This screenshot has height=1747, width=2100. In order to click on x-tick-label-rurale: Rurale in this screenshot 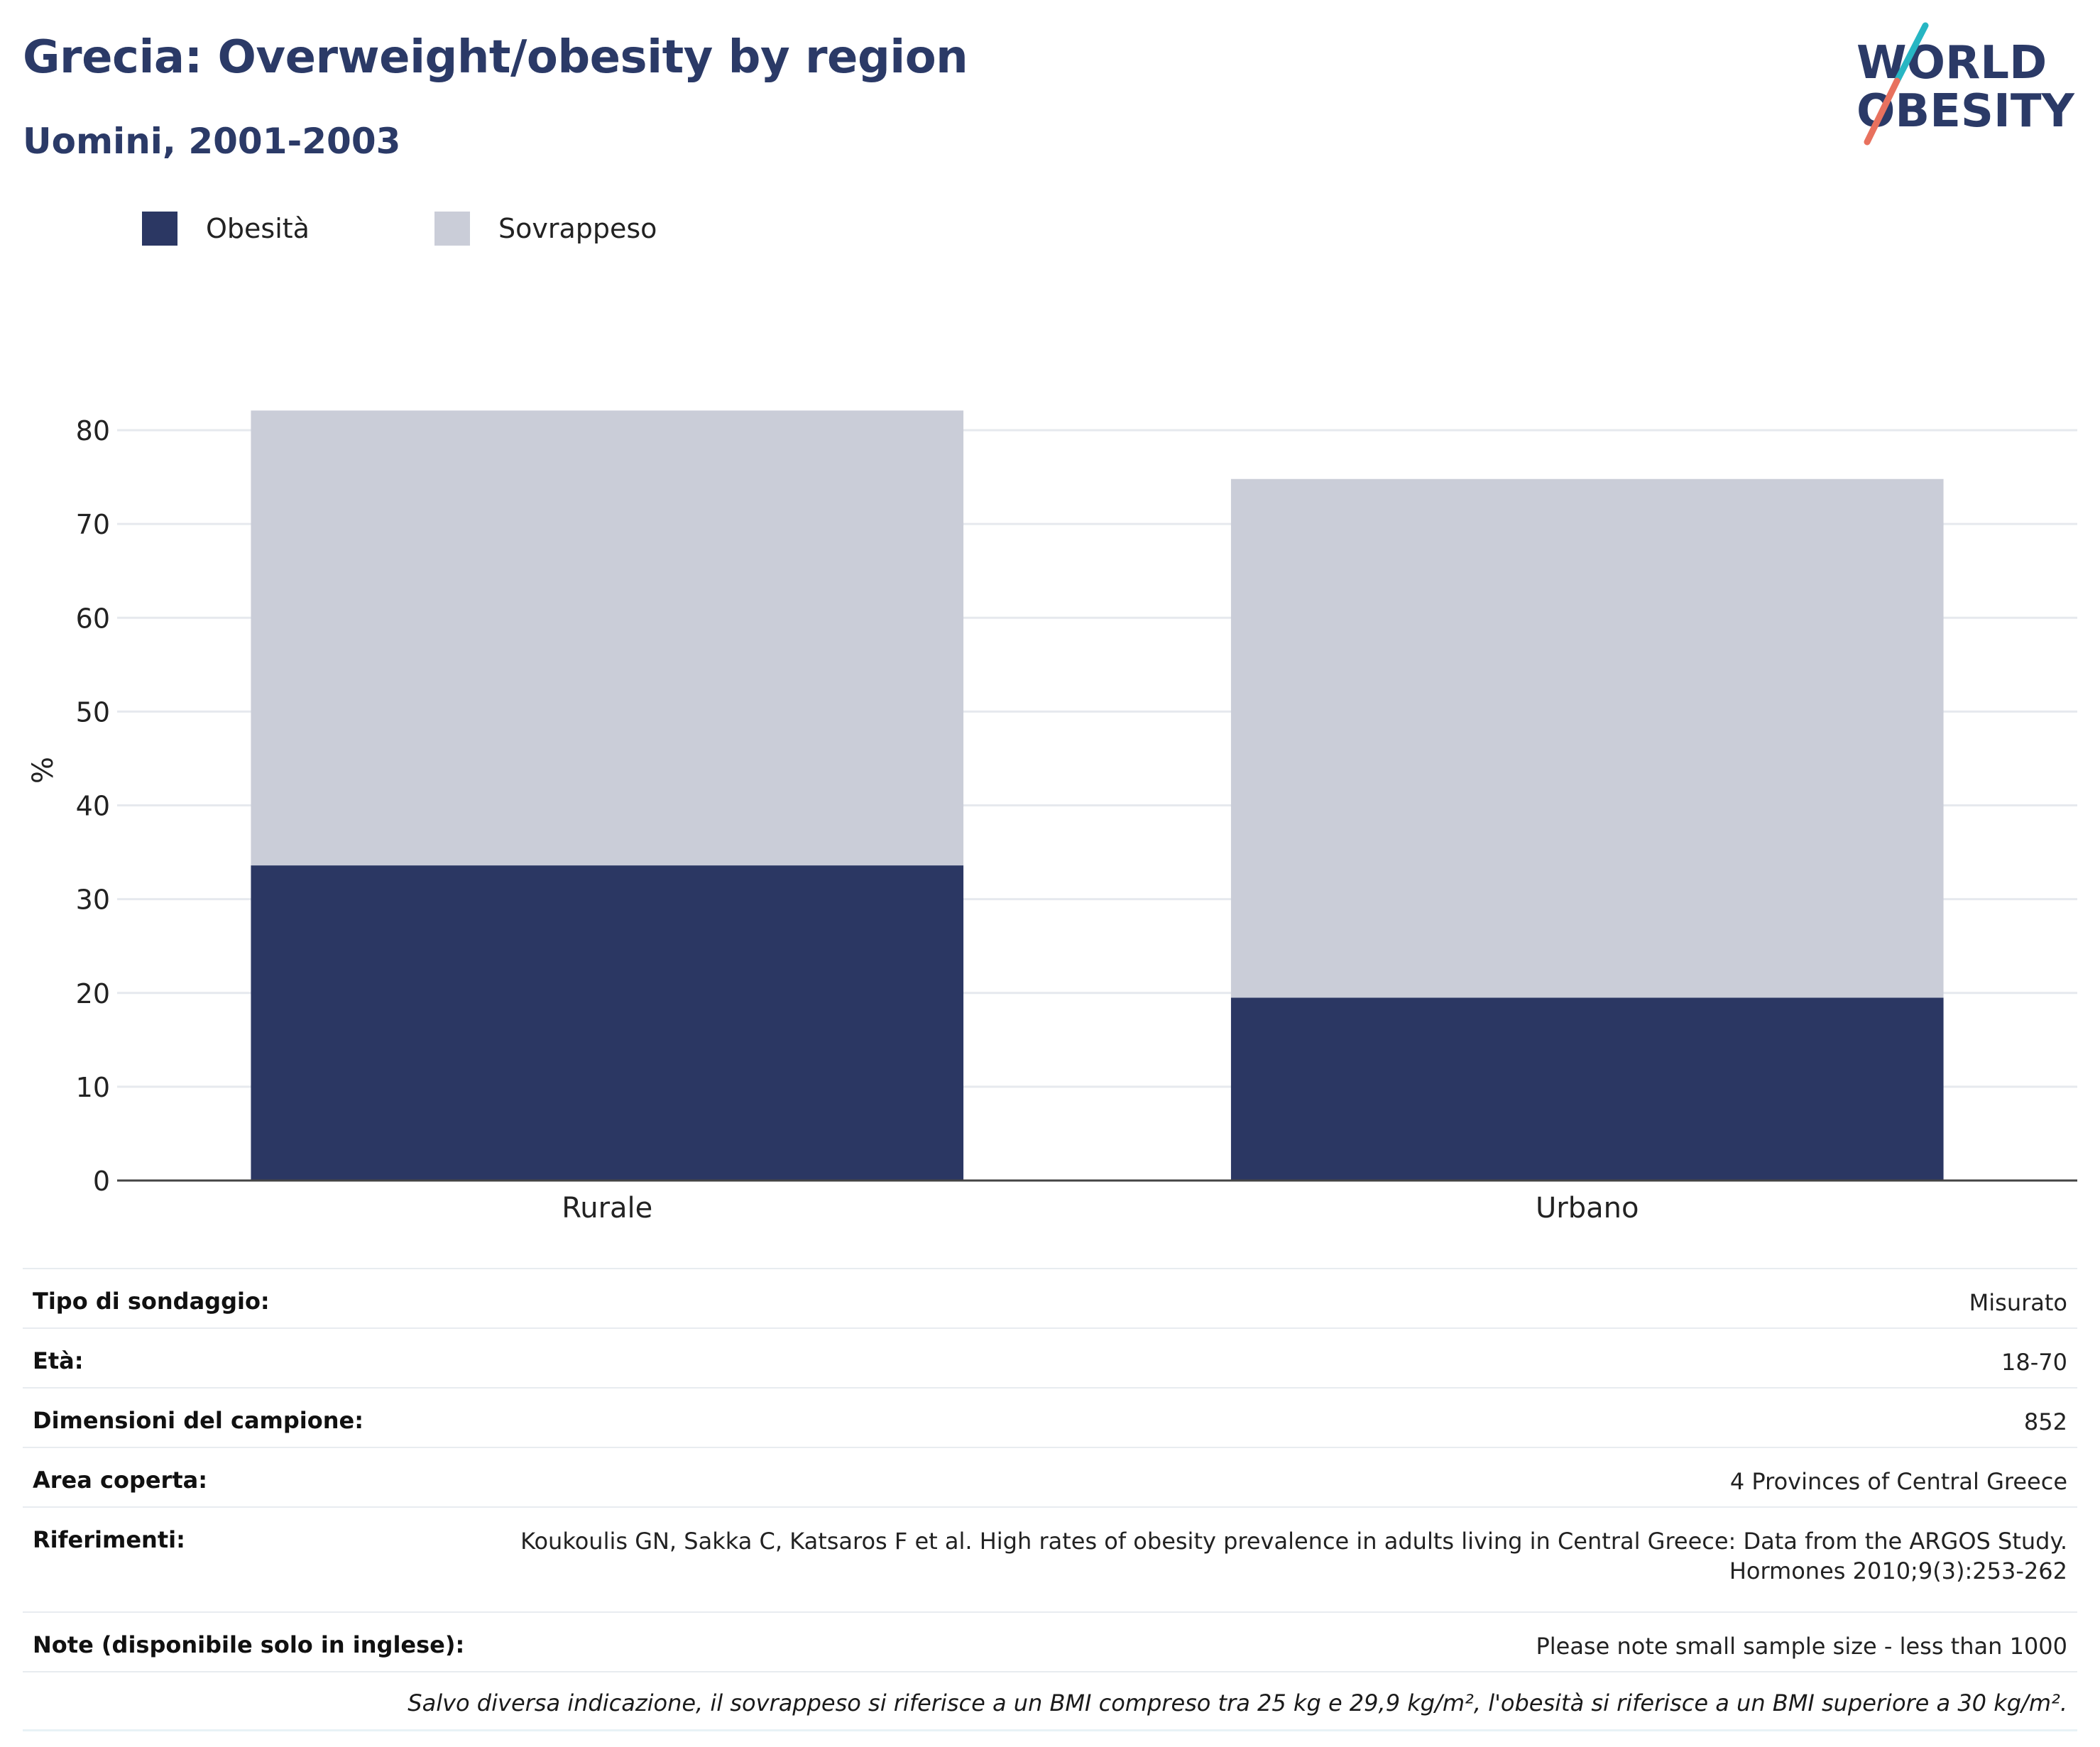, I will do `click(607, 1208)`.